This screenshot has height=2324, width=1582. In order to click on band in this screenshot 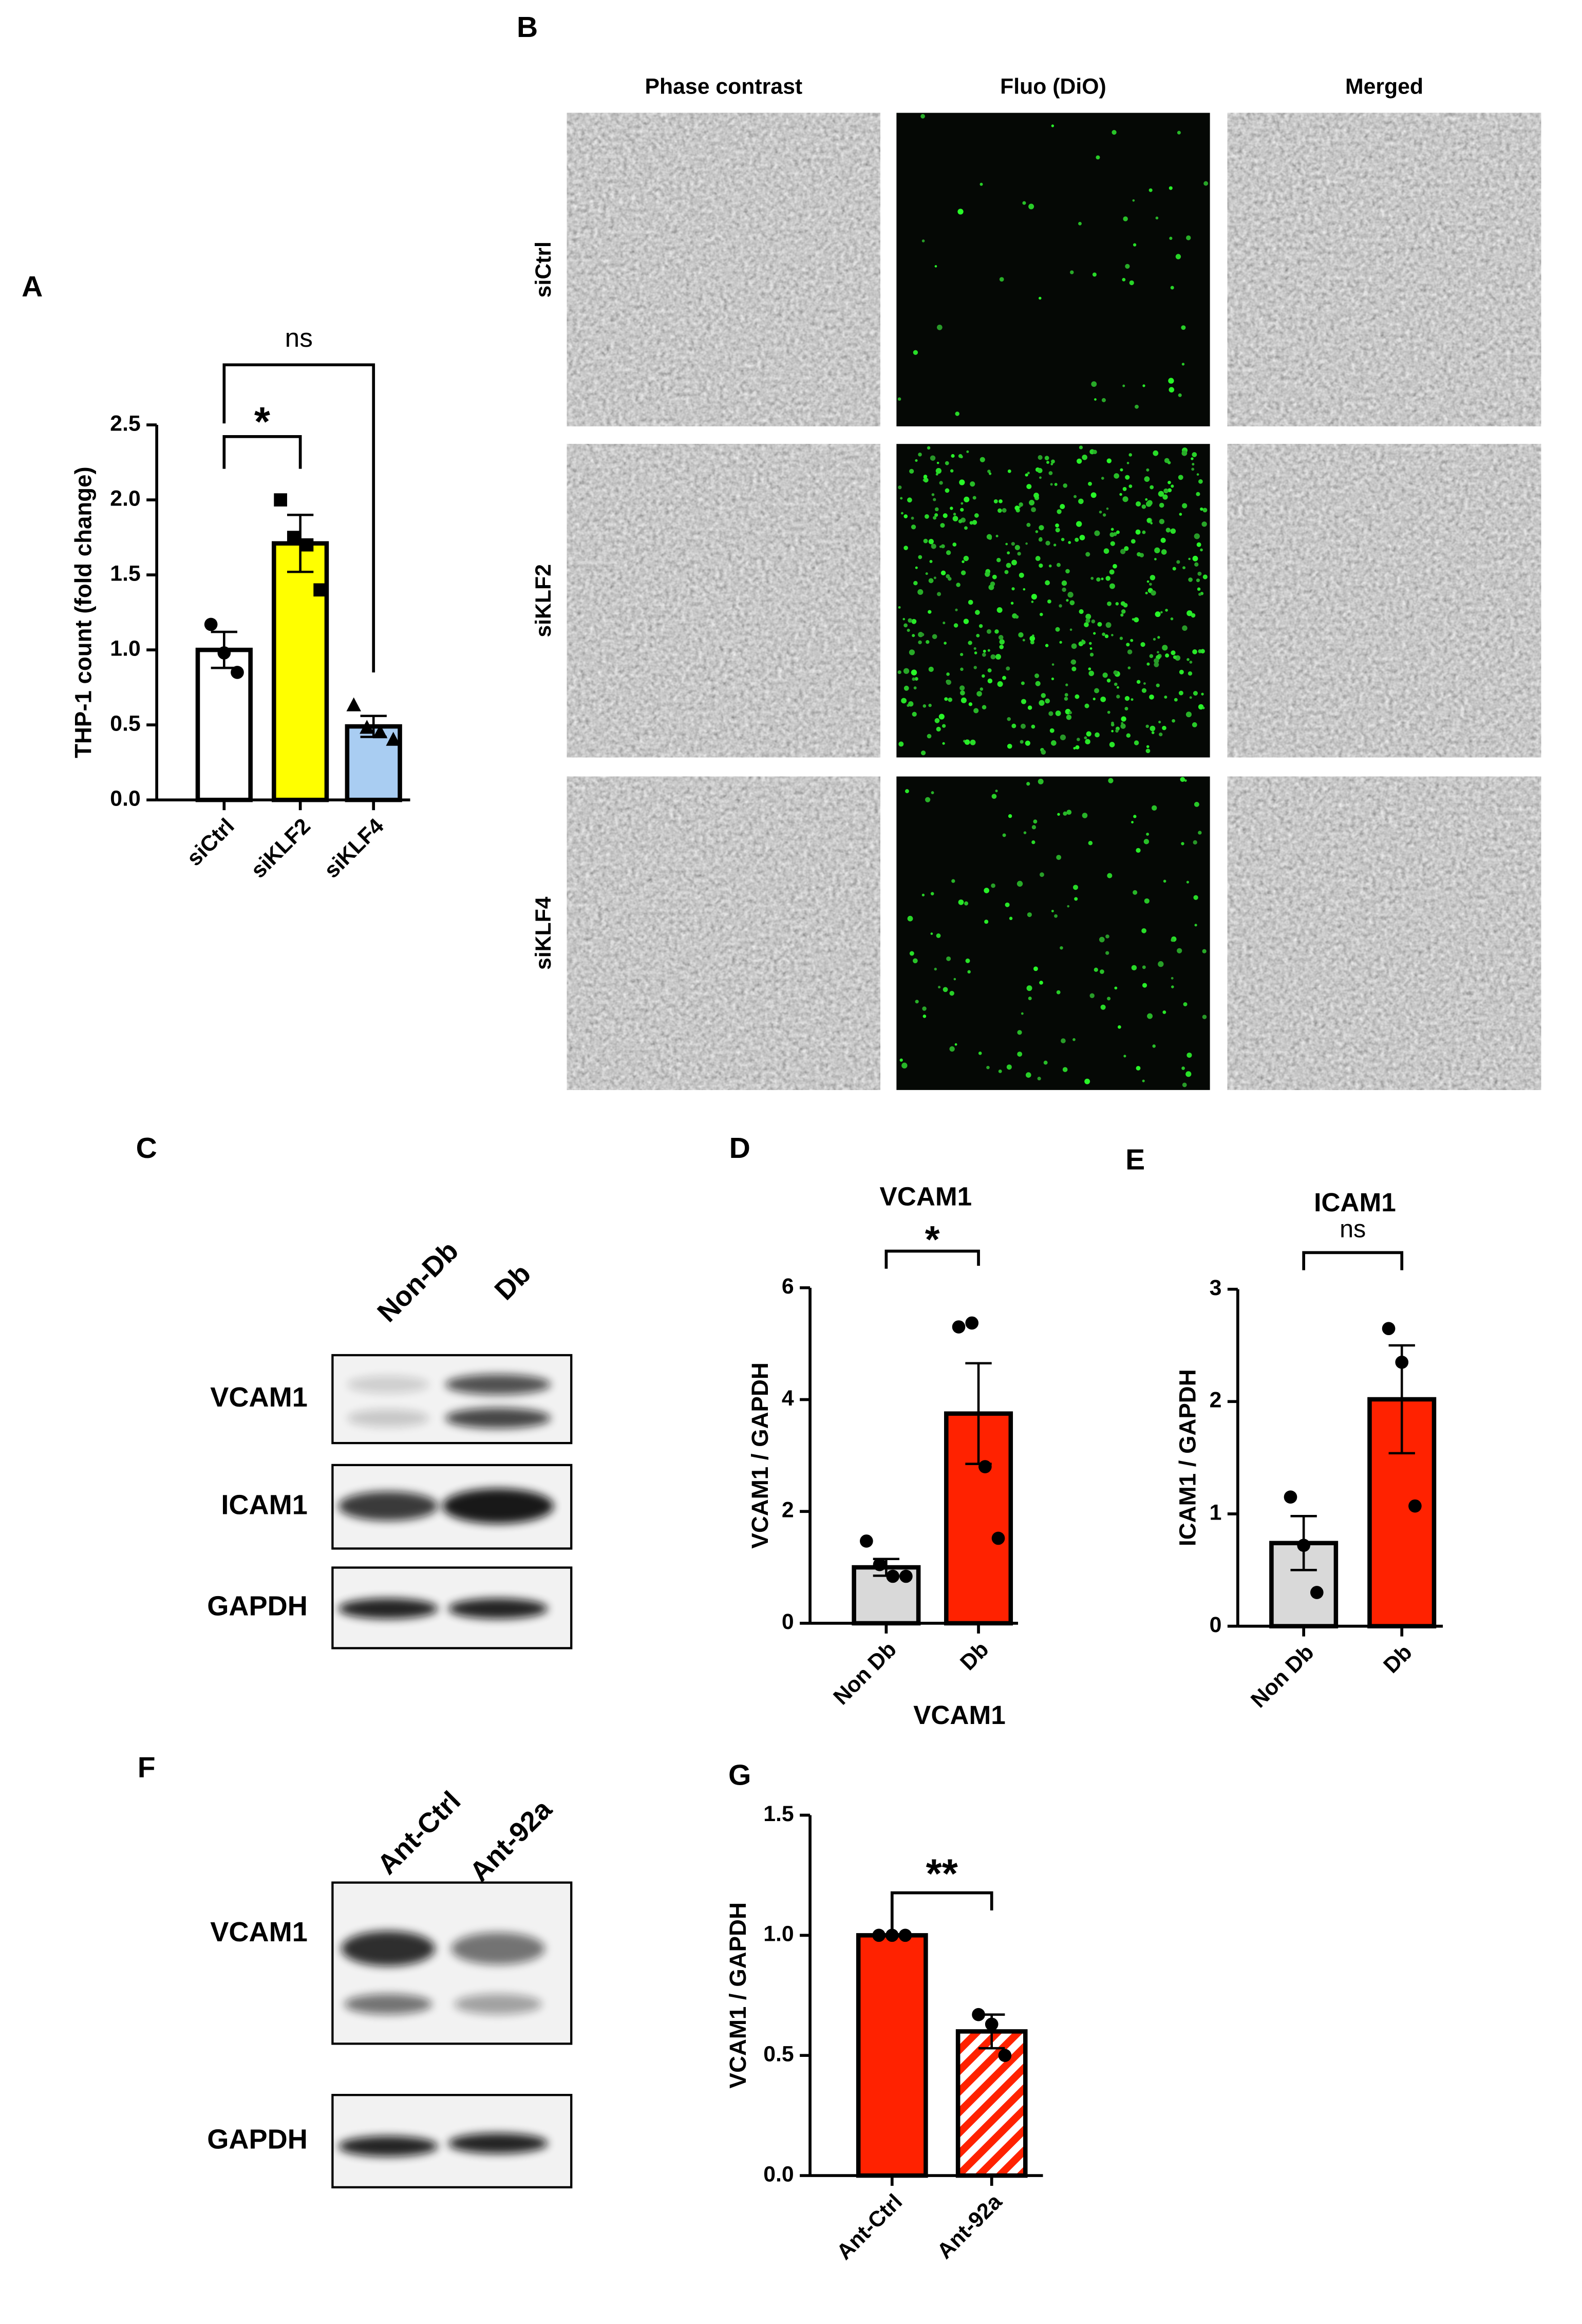, I will do `click(498, 1384)`.